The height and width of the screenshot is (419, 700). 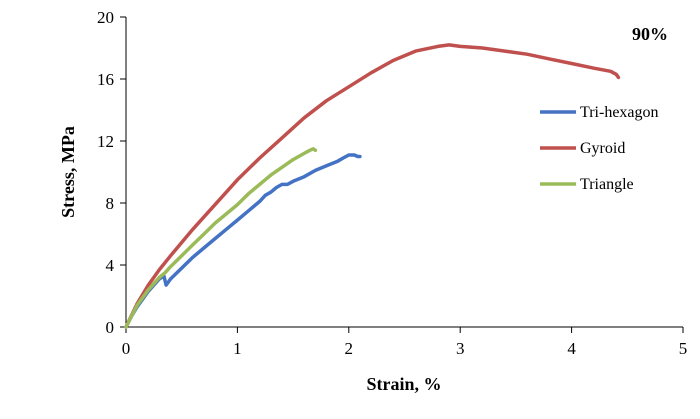 I want to click on y-axis-title: Stress, MPa, so click(x=68, y=172).